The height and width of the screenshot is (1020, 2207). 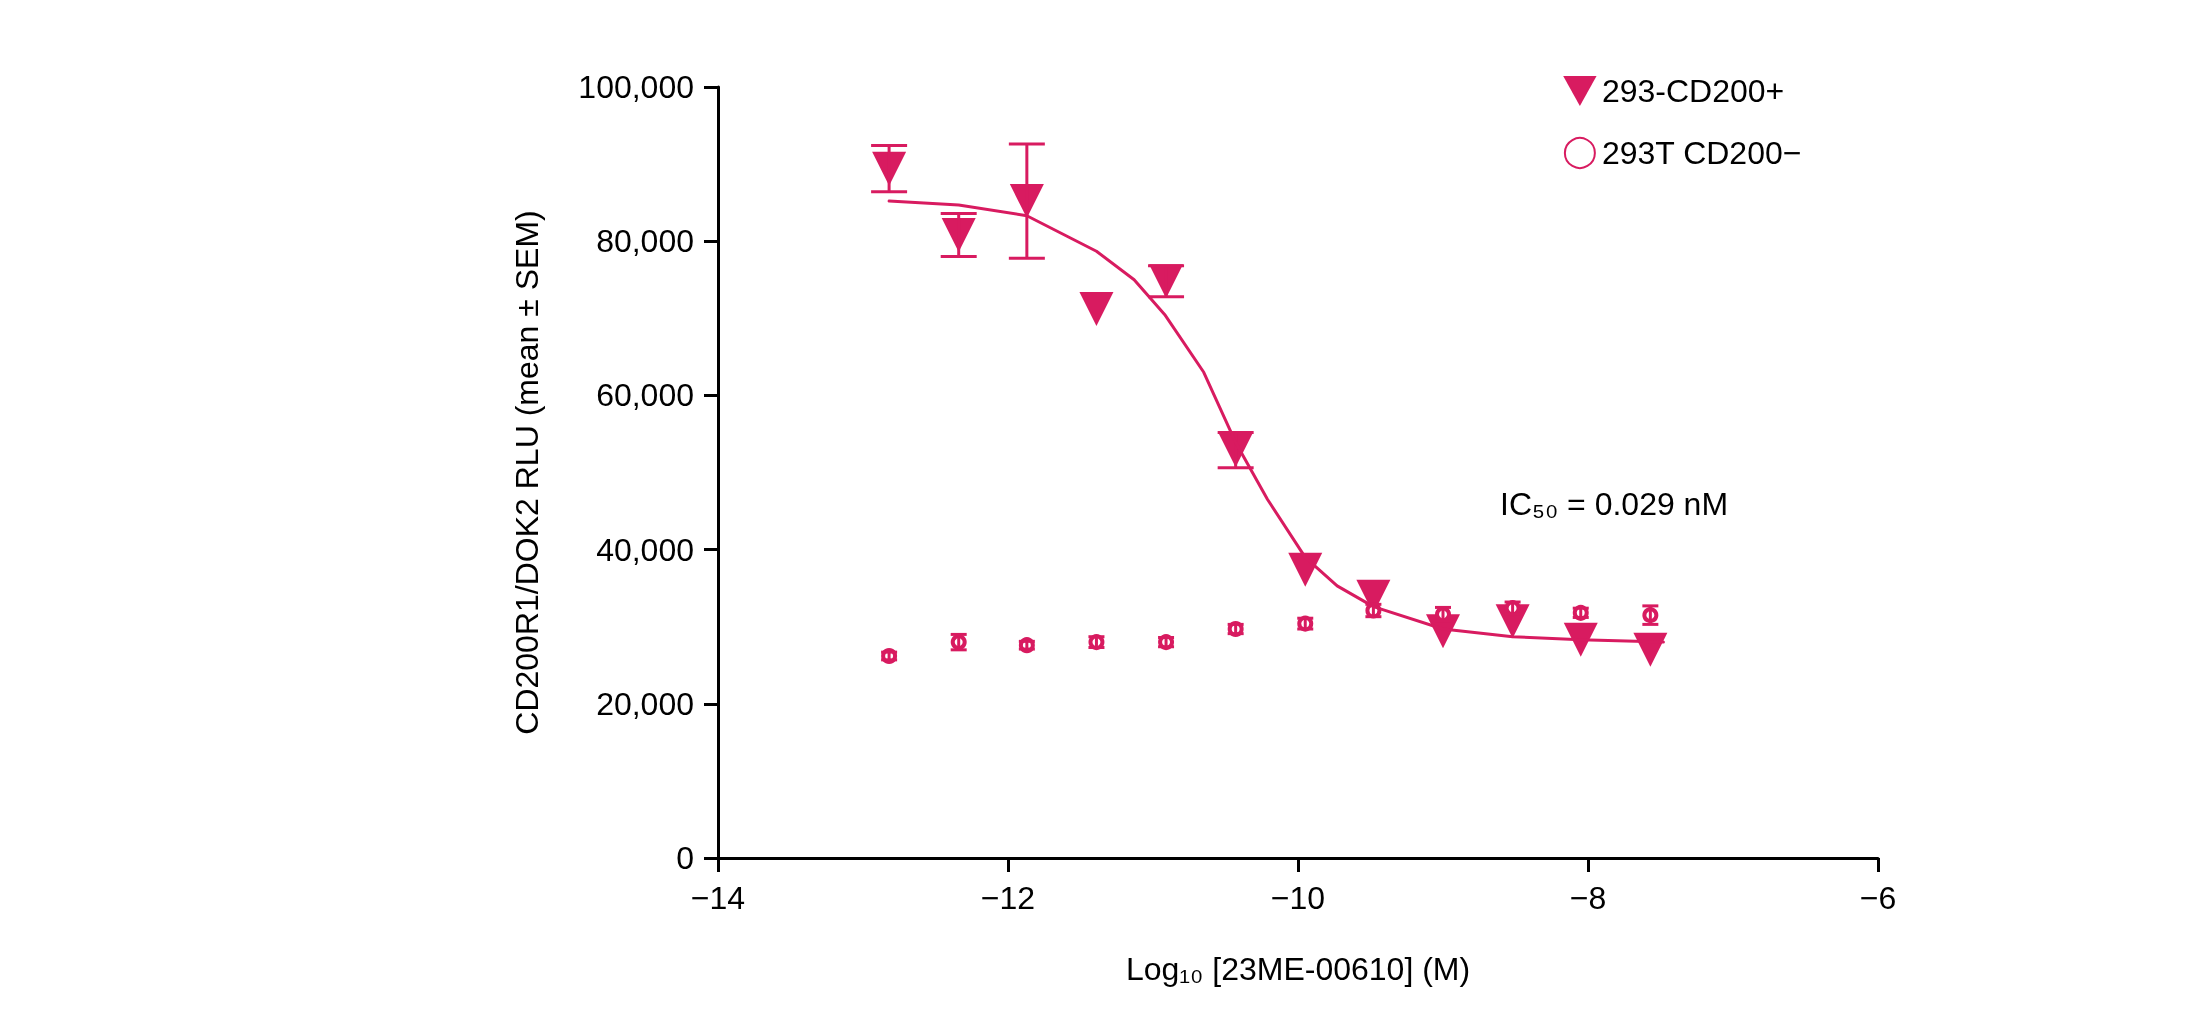 I want to click on y-axis-title: CD200R1/DOK2 RLU (mean ± SEM), so click(x=527, y=472).